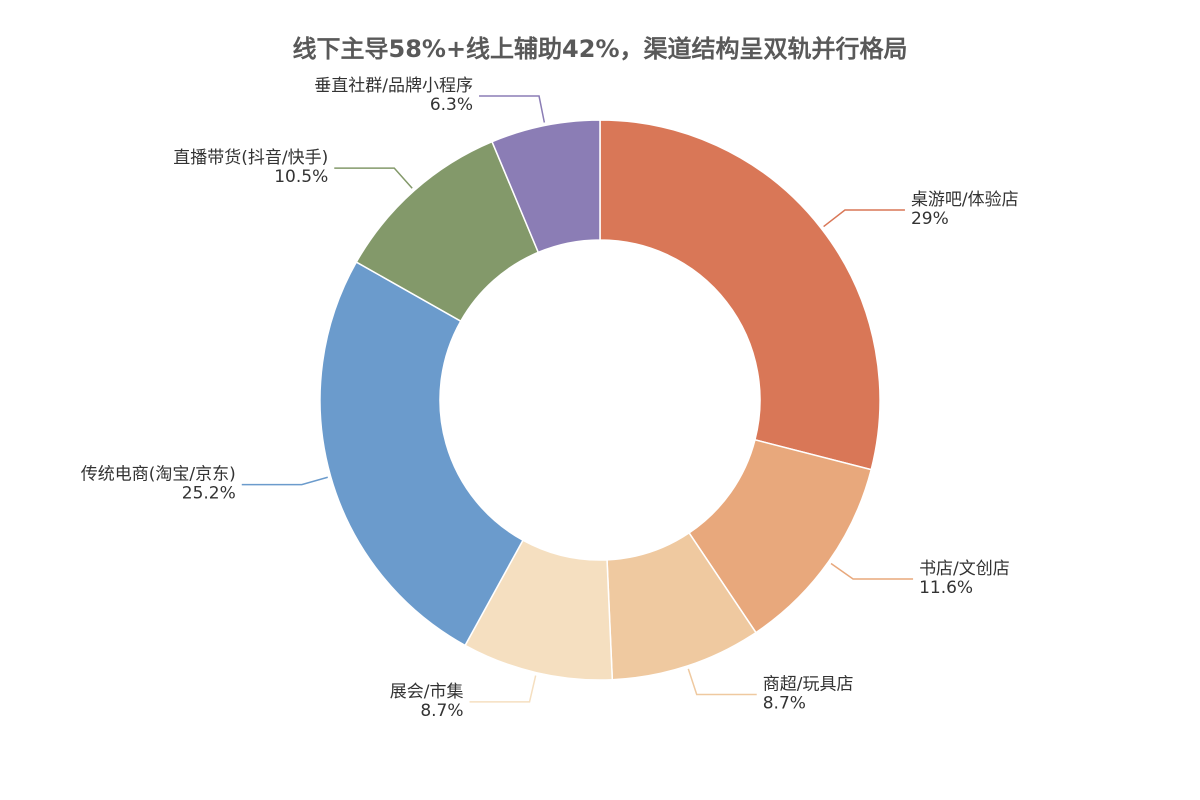  What do you see at coordinates (946, 588) in the screenshot?
I see `value-label: 11.6%` at bounding box center [946, 588].